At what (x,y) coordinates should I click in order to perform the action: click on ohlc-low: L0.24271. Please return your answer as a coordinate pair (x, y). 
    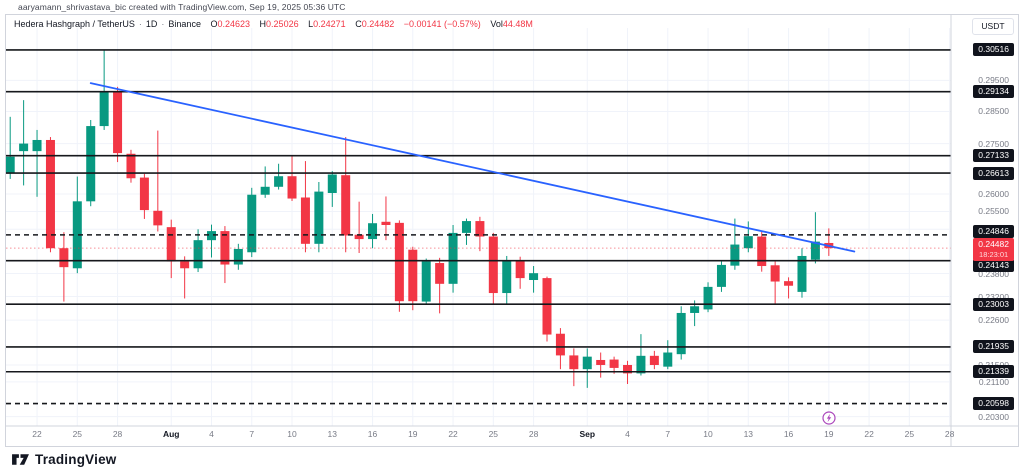
    Looking at the image, I should click on (327, 24).